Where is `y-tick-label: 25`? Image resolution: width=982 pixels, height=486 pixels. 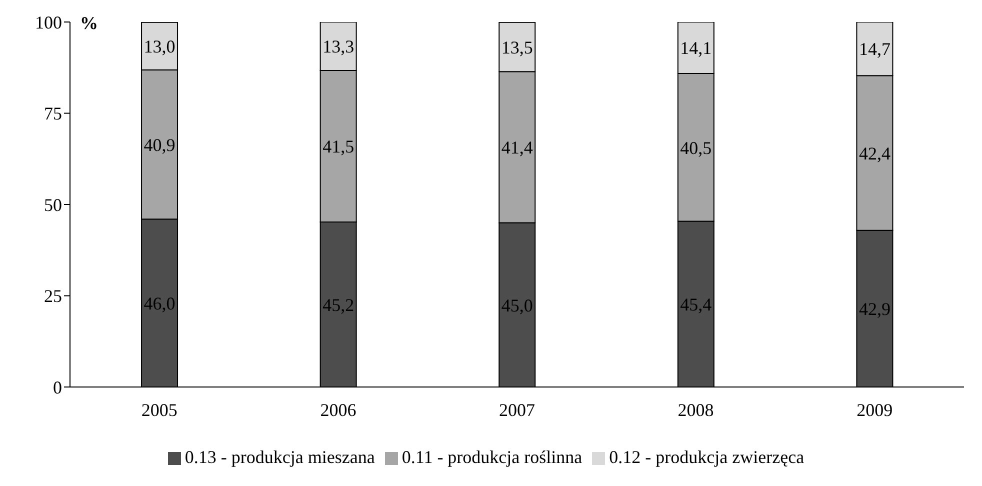
y-tick-label: 25 is located at coordinates (53, 296).